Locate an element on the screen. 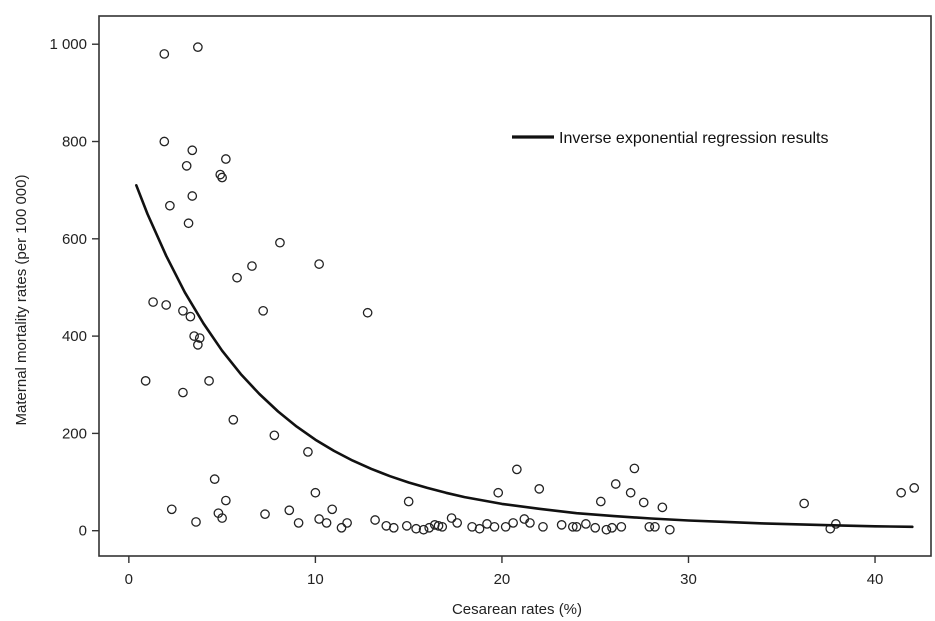 This screenshot has width=935, height=621. y-tick-label: 400 is located at coordinates (74, 336).